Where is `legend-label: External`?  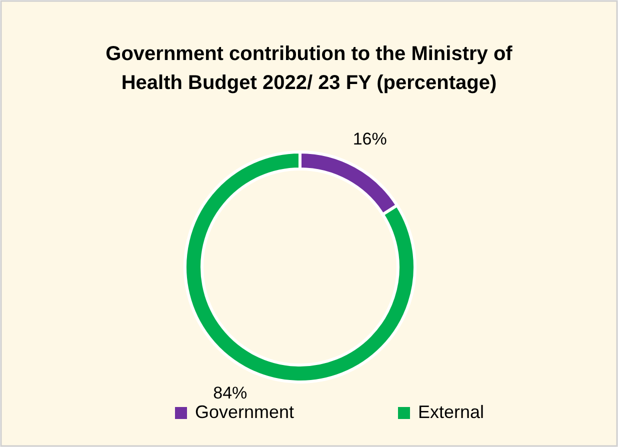 legend-label: External is located at coordinates (451, 412).